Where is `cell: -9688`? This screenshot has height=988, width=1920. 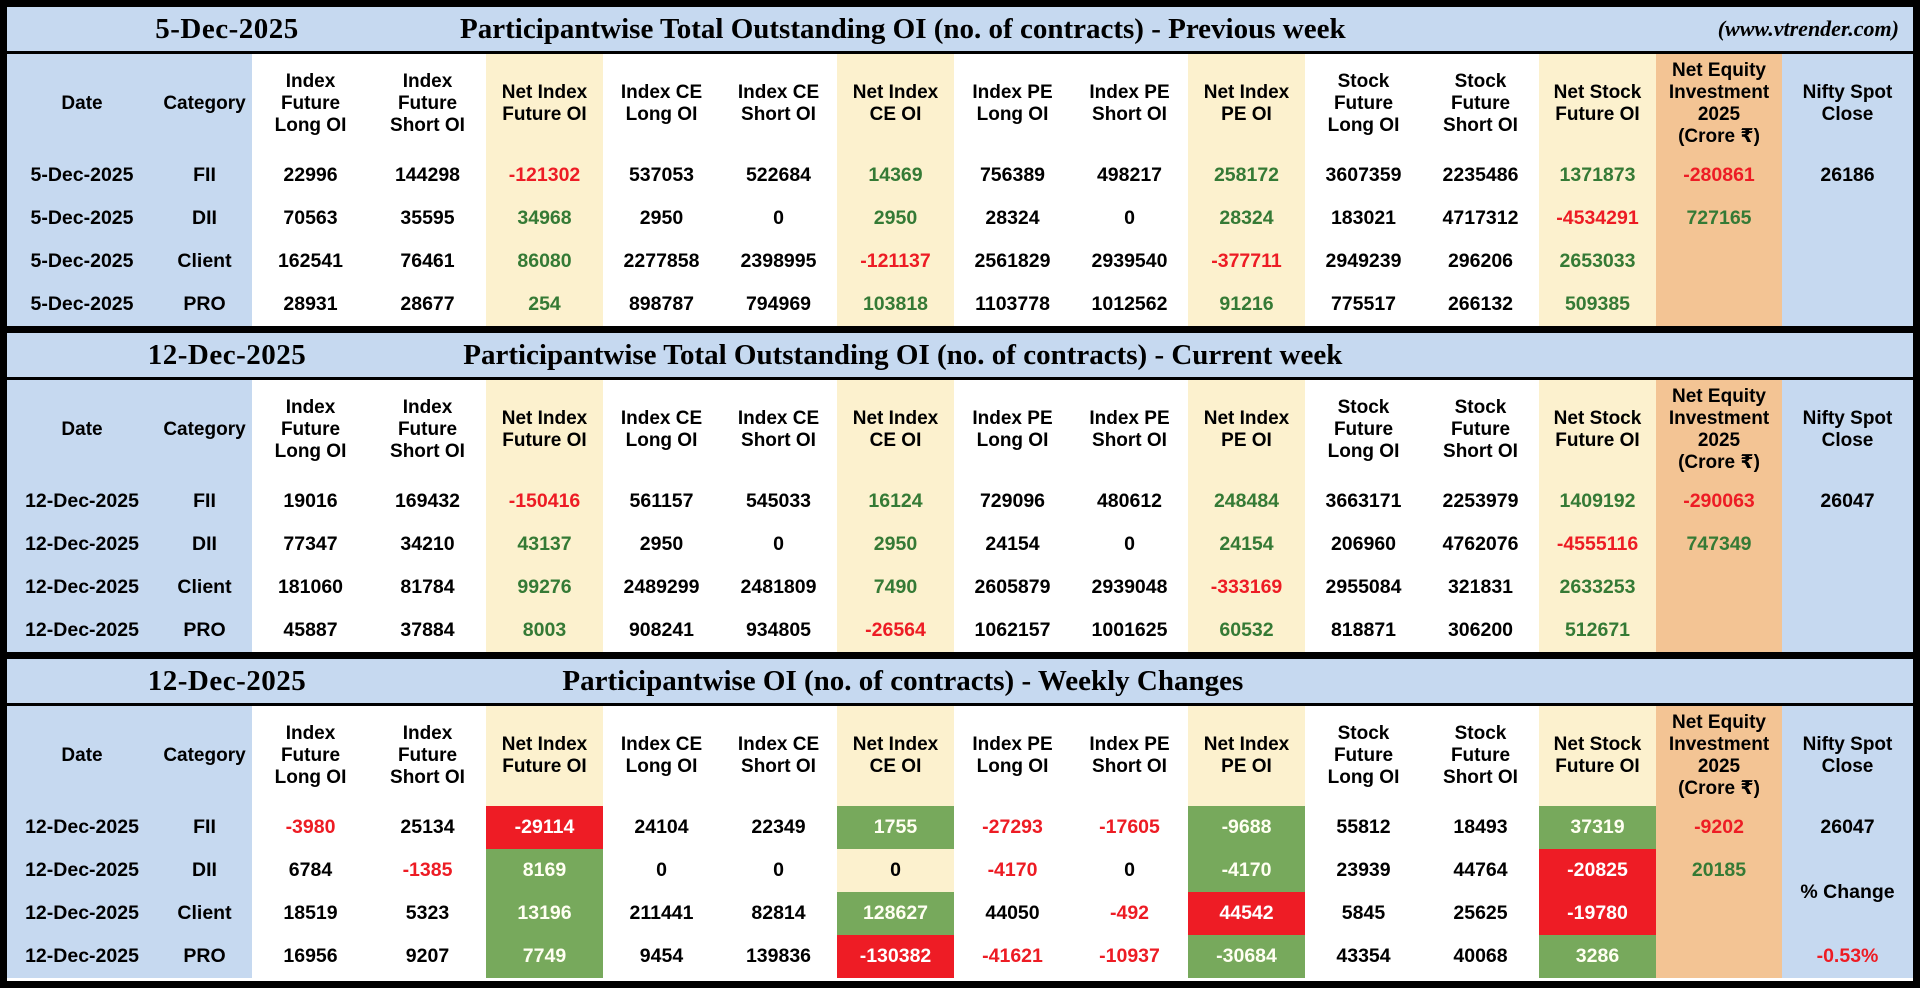 cell: -9688 is located at coordinates (1246, 827).